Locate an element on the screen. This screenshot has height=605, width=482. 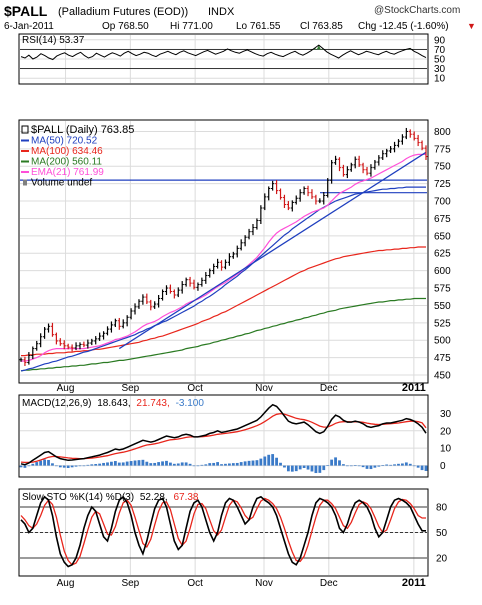
y-tick-label: 550 is located at coordinates (442, 306).